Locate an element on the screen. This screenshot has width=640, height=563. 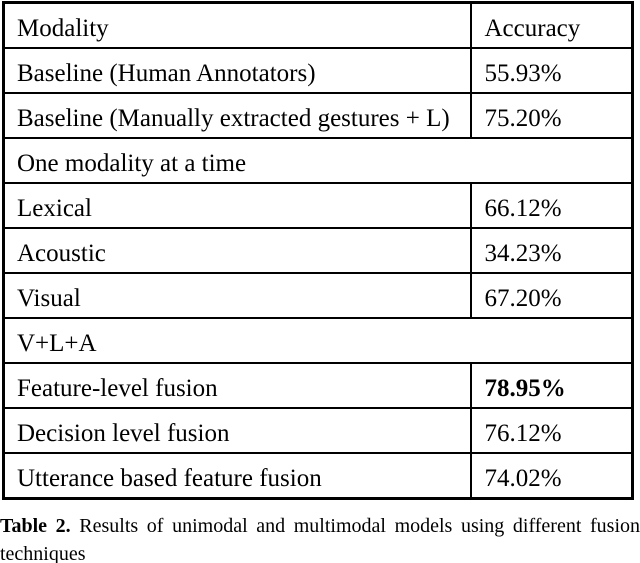
section-label: One modality at a time is located at coordinates (318, 160).